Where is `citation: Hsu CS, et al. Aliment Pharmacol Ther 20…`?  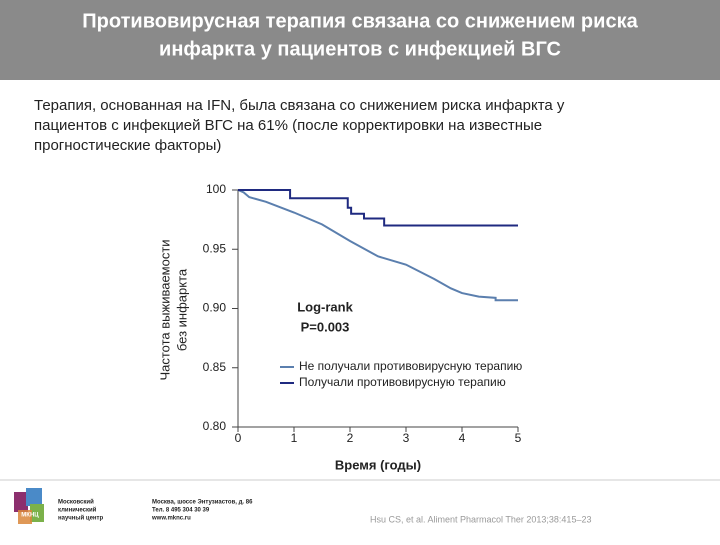
citation: Hsu CS, et al. Aliment Pharmacol Ther 20… is located at coordinates (480, 519).